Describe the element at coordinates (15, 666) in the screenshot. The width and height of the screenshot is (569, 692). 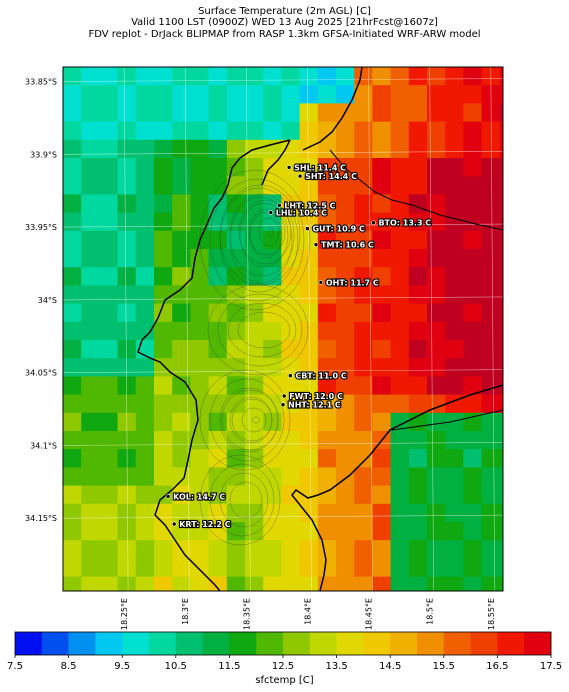
I see `colorbar-tick-label: 7.5` at that location.